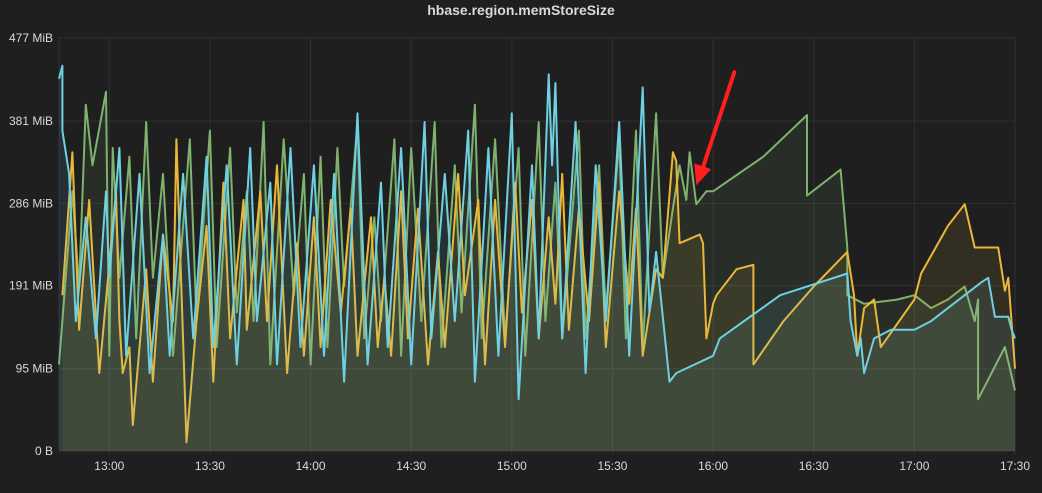 Image resolution: width=1042 pixels, height=493 pixels. I want to click on y-tick-label: 286 MiB, so click(31, 203).